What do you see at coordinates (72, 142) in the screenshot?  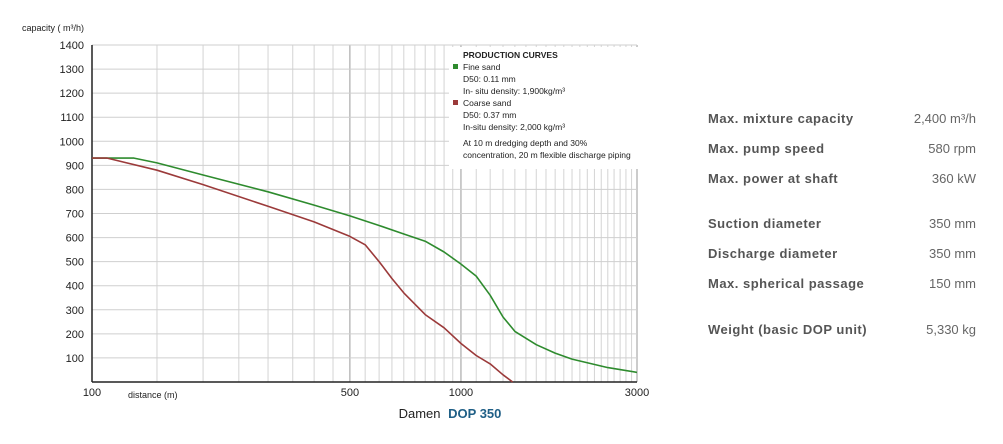 I see `y-tick-label: 1000` at bounding box center [72, 142].